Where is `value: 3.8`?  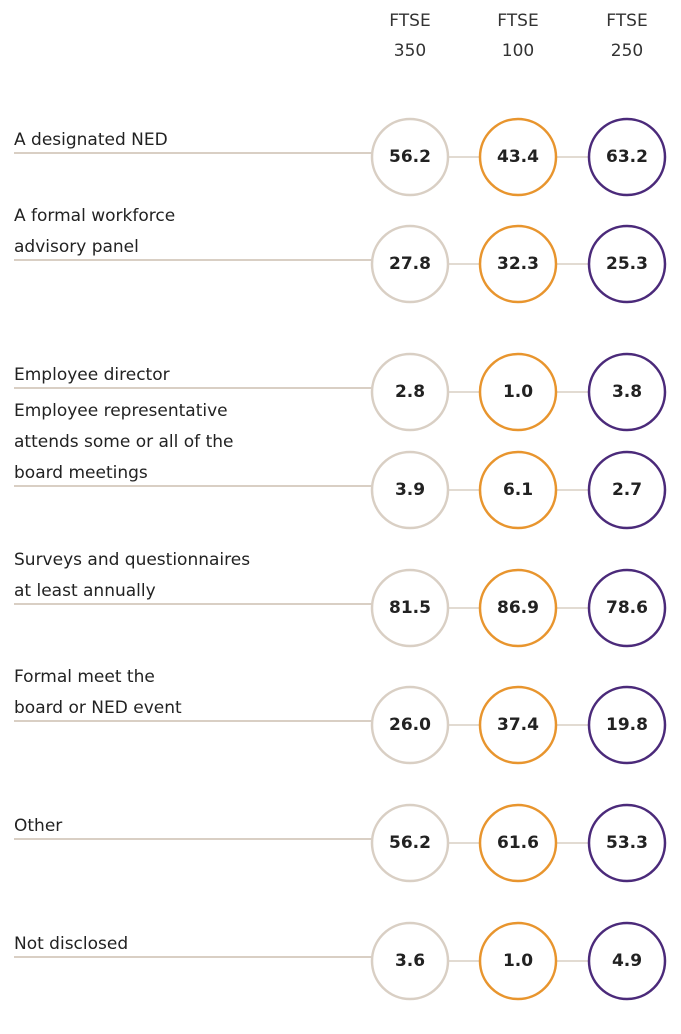
value: 3.8 is located at coordinates (627, 392).